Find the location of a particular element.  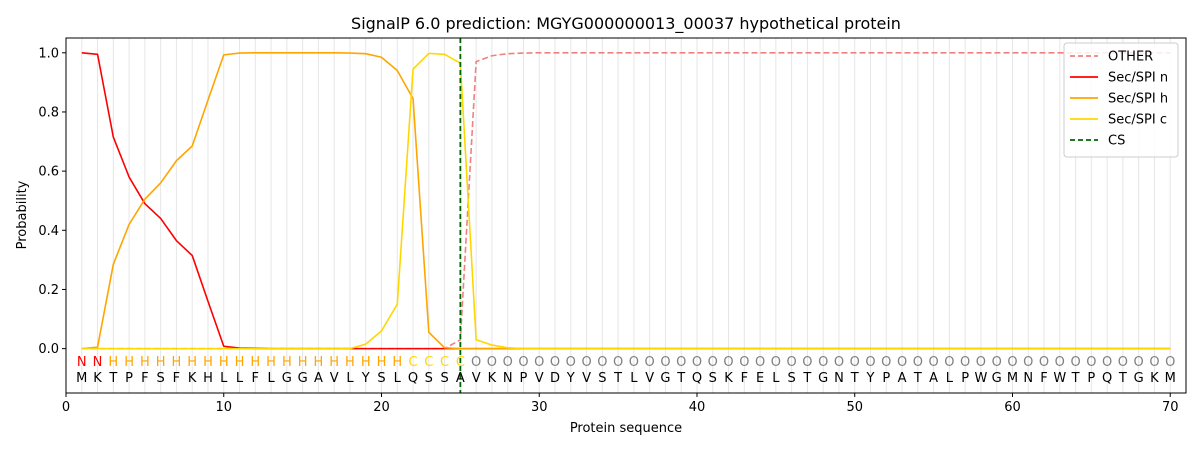

y-tick-label: 0.8 is located at coordinates (48, 112).